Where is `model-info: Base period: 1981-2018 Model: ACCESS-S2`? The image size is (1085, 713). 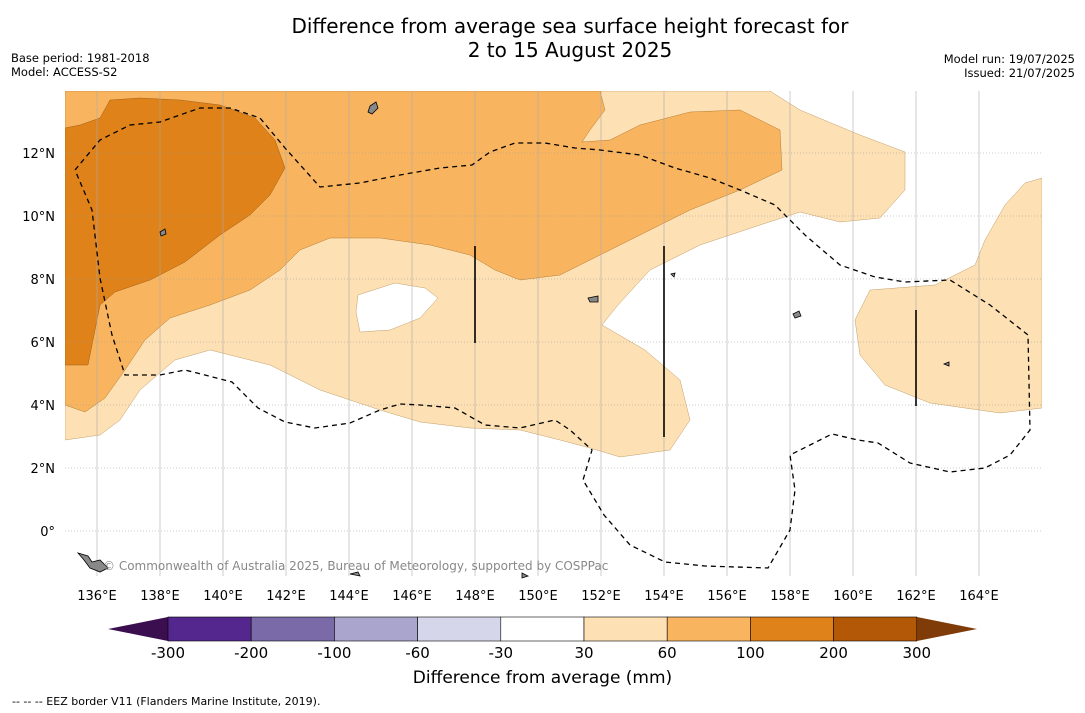 model-info: Base period: 1981-2018 Model: ACCESS-S2 is located at coordinates (80, 65).